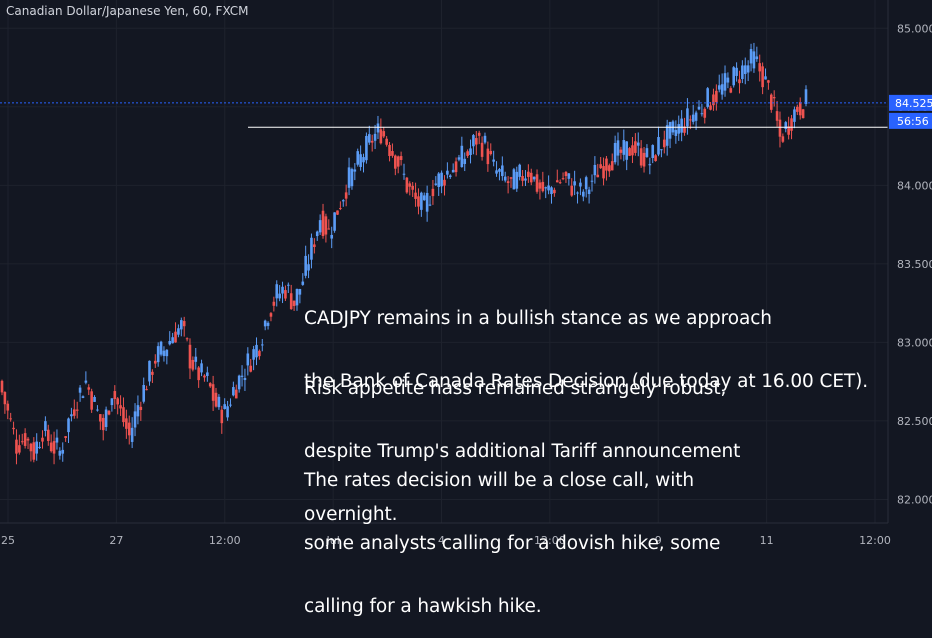 The width and height of the screenshot is (932, 638). I want to click on price-axis, so click(910, 275).